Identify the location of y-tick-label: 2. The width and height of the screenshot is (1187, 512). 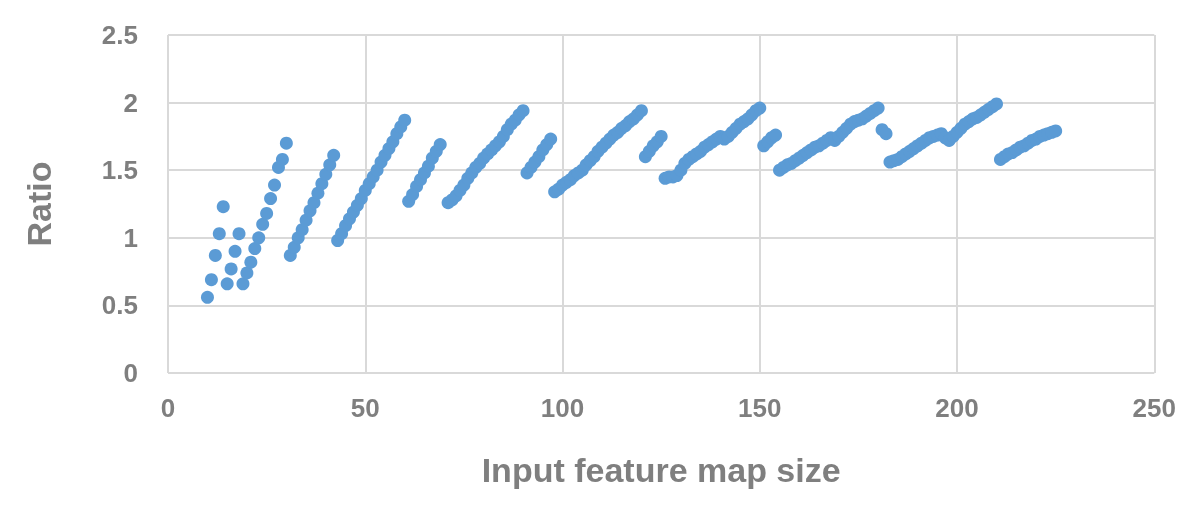
(130, 102).